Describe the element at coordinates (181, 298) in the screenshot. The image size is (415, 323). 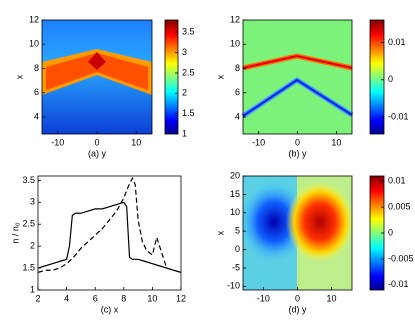
I see `x-tick-label: 12` at that location.